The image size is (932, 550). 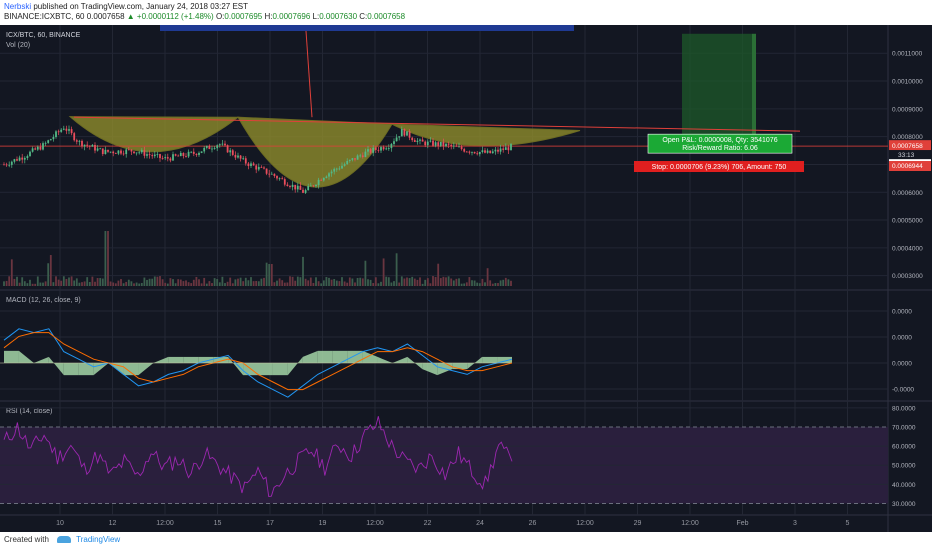 What do you see at coordinates (367, 28) in the screenshot?
I see `top-banner` at bounding box center [367, 28].